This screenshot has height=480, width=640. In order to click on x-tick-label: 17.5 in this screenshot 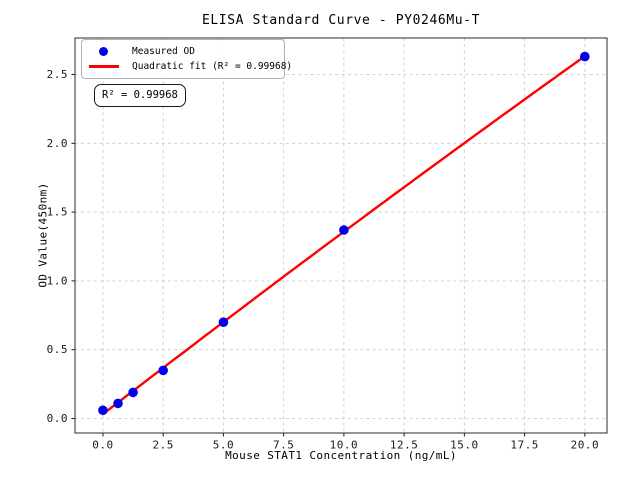, I will do `click(524, 445)`.